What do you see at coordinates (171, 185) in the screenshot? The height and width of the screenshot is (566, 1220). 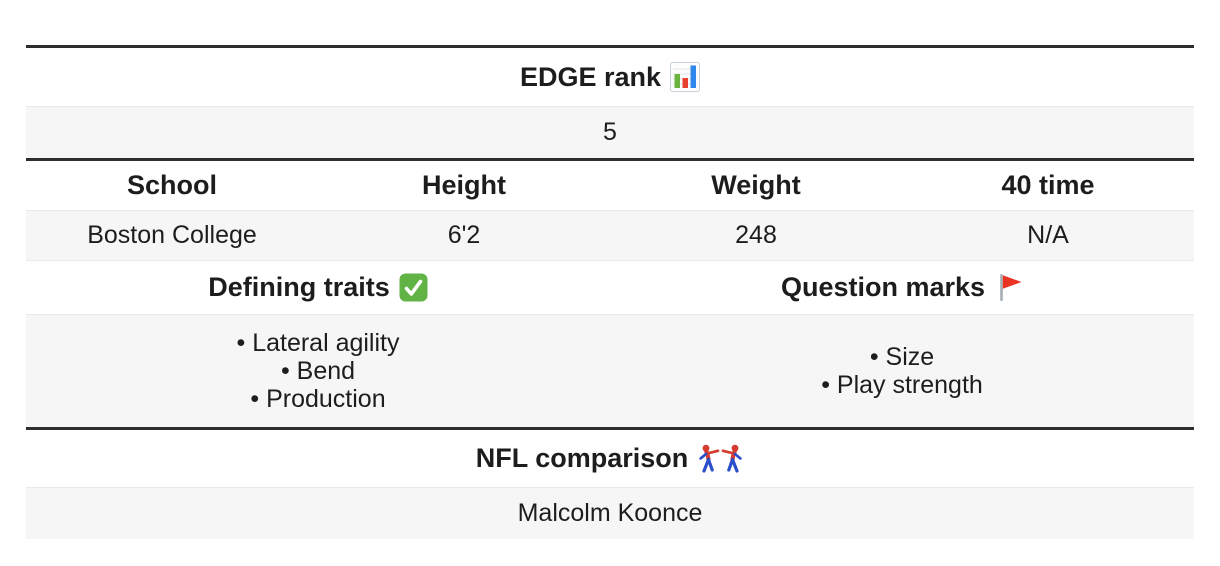 I see `school-column-header: School` at bounding box center [171, 185].